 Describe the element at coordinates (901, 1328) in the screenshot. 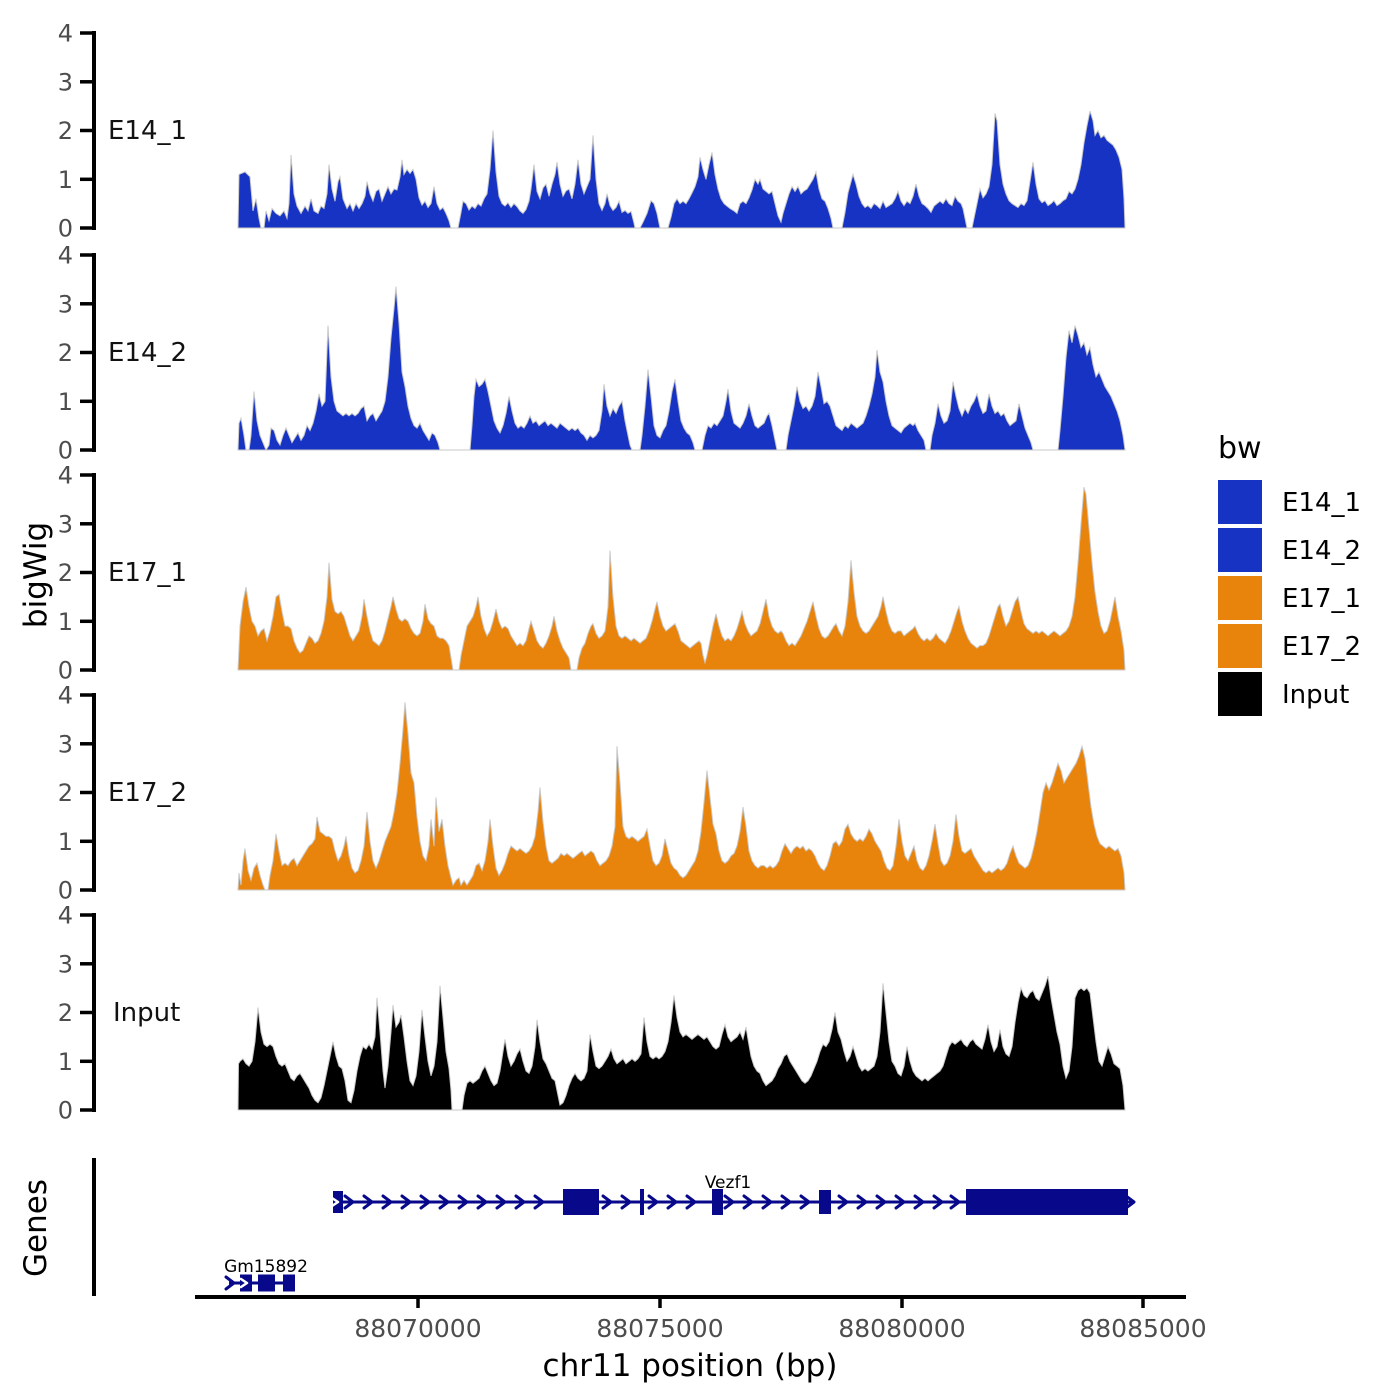

I see `x-tick-label-88080000: 88080000` at that location.